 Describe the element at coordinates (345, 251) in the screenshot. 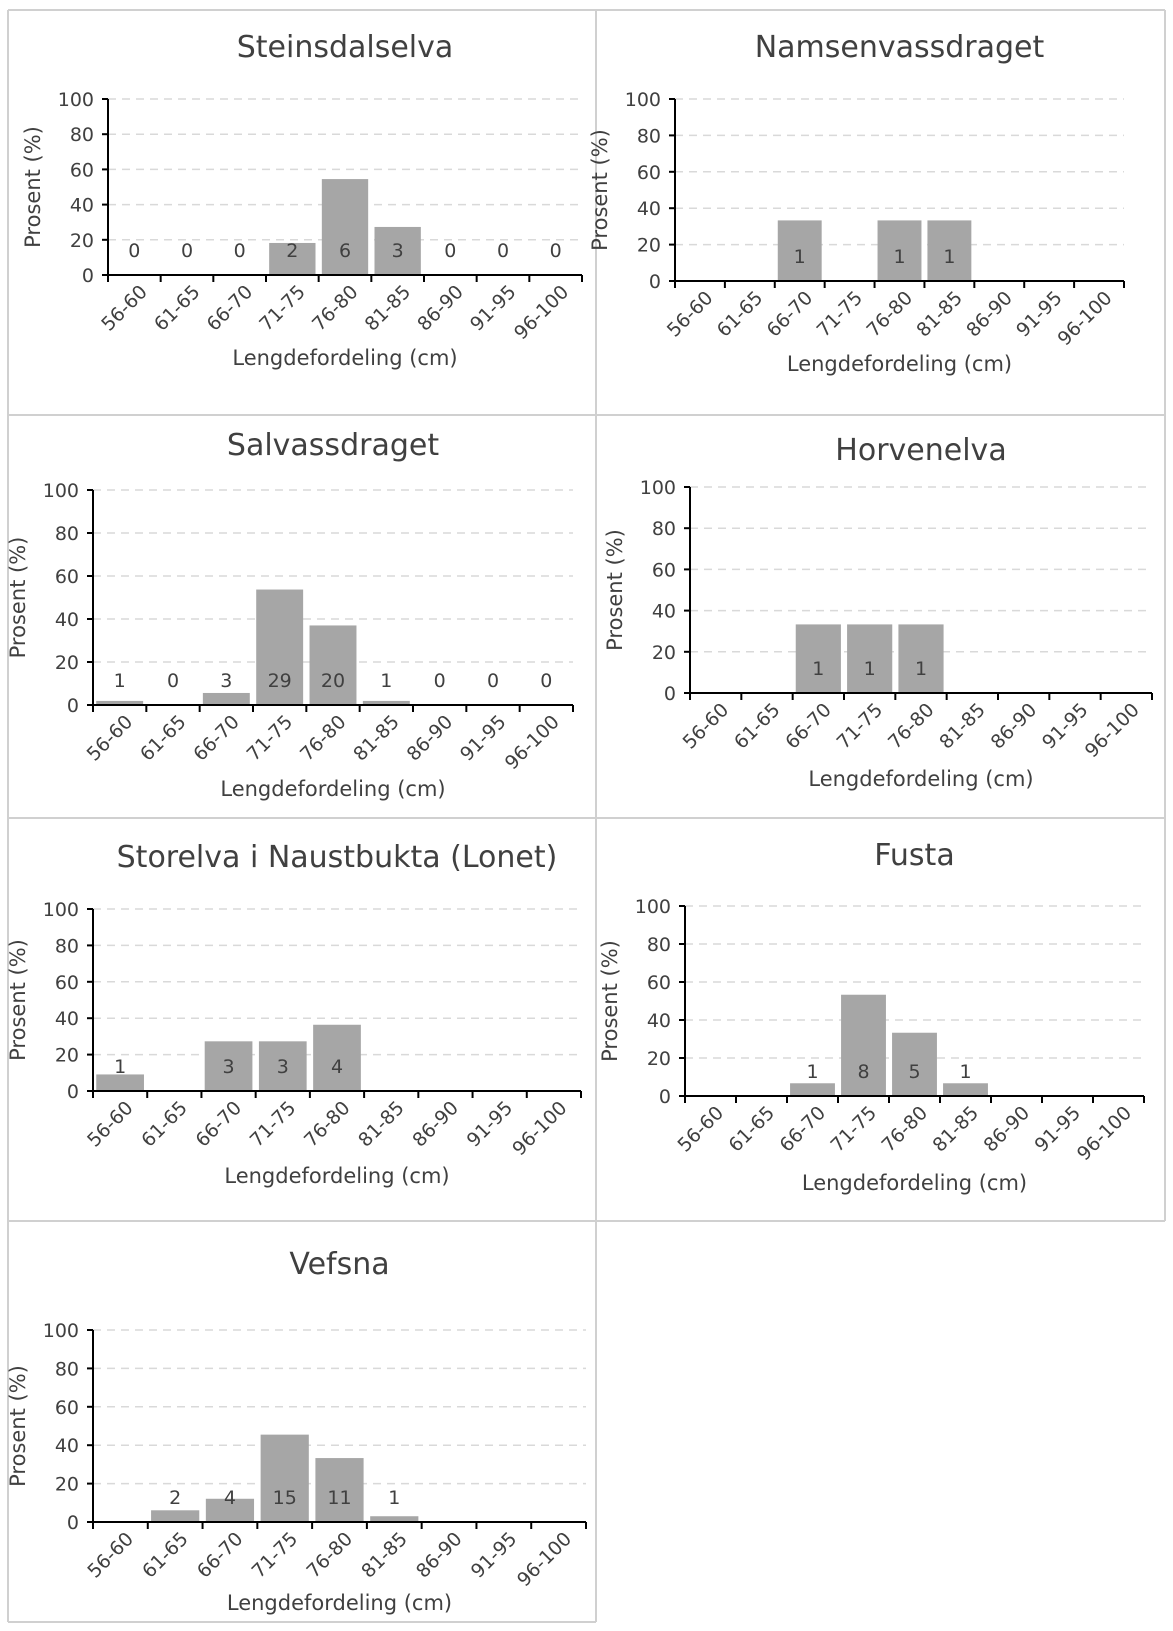

I see `data-label: 6` at that location.